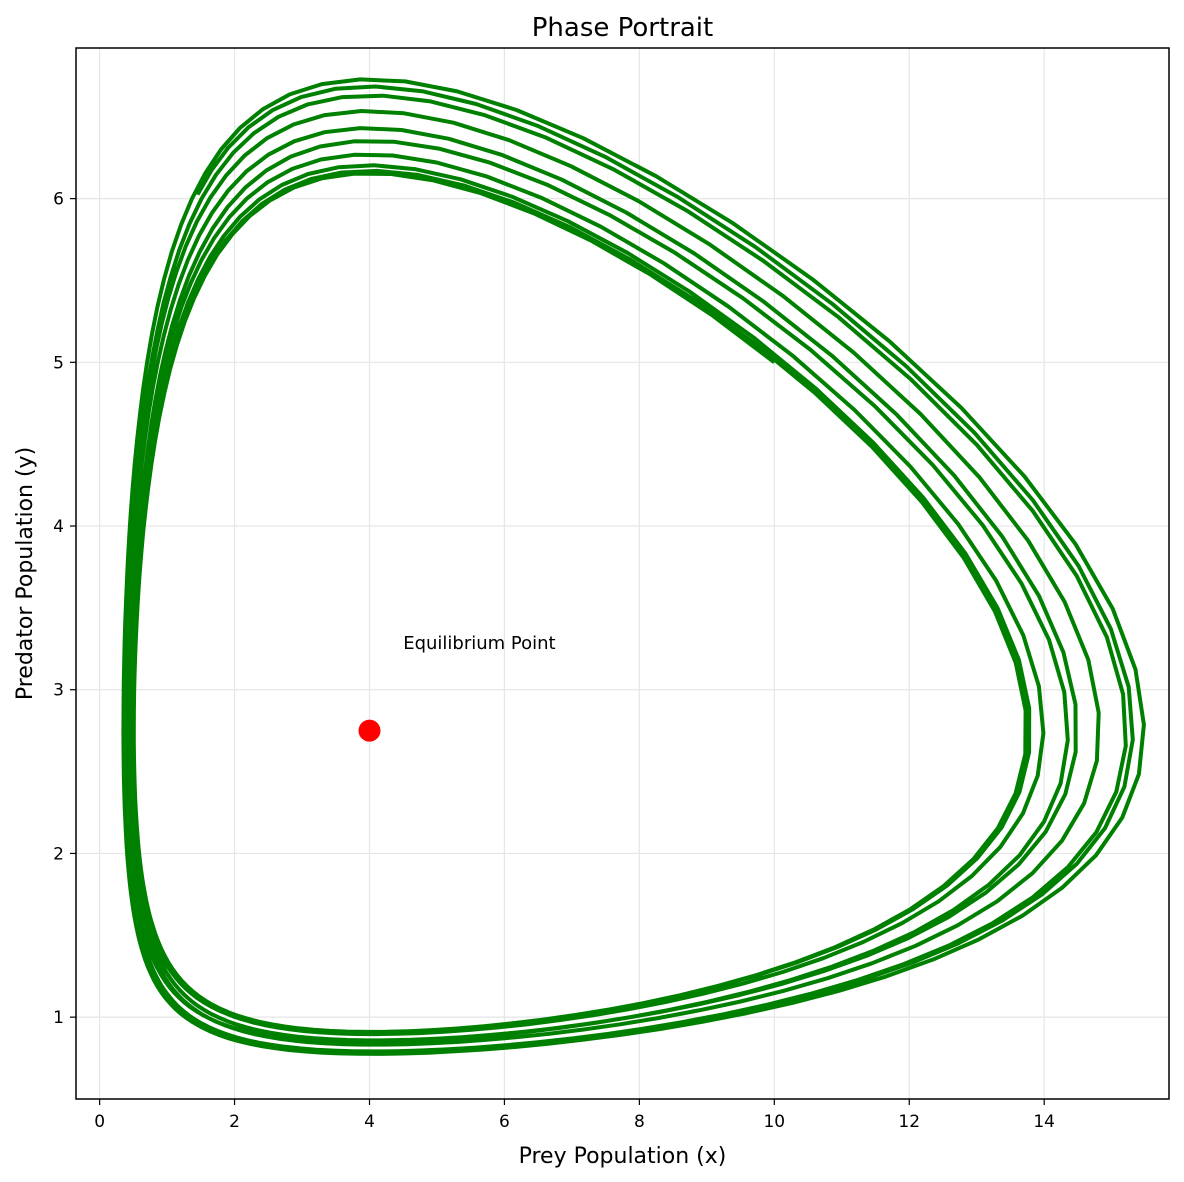  Describe the element at coordinates (1044, 1122) in the screenshot. I see `x-tick-label: 14` at that location.